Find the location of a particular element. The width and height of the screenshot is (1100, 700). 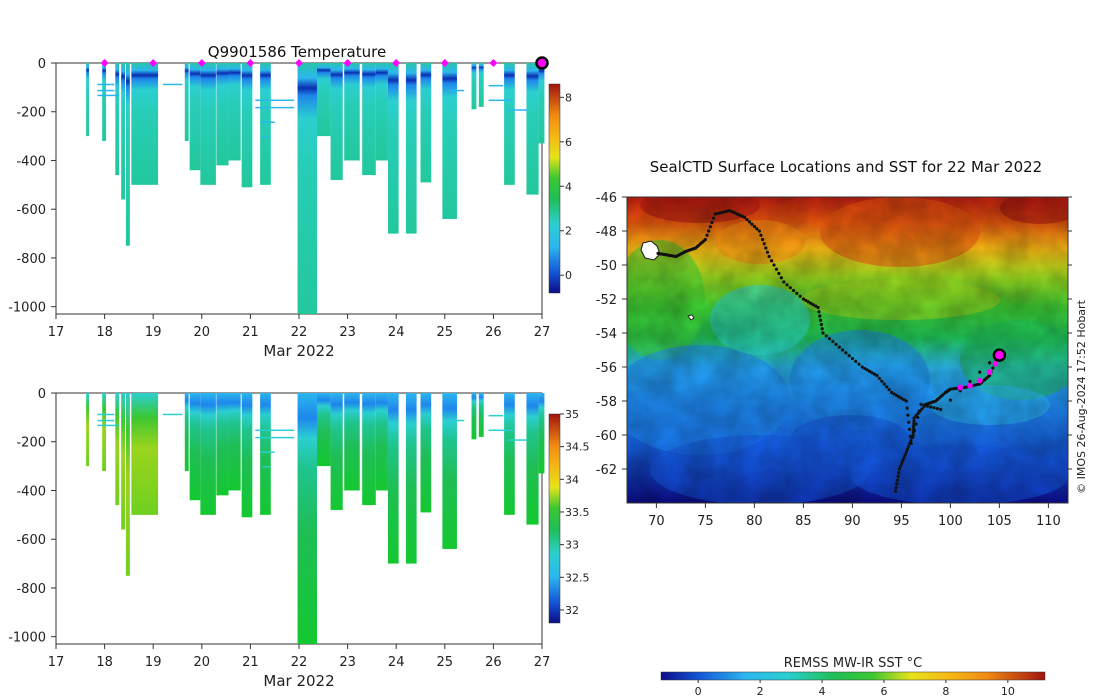

current-position-marker is located at coordinates (999, 355).